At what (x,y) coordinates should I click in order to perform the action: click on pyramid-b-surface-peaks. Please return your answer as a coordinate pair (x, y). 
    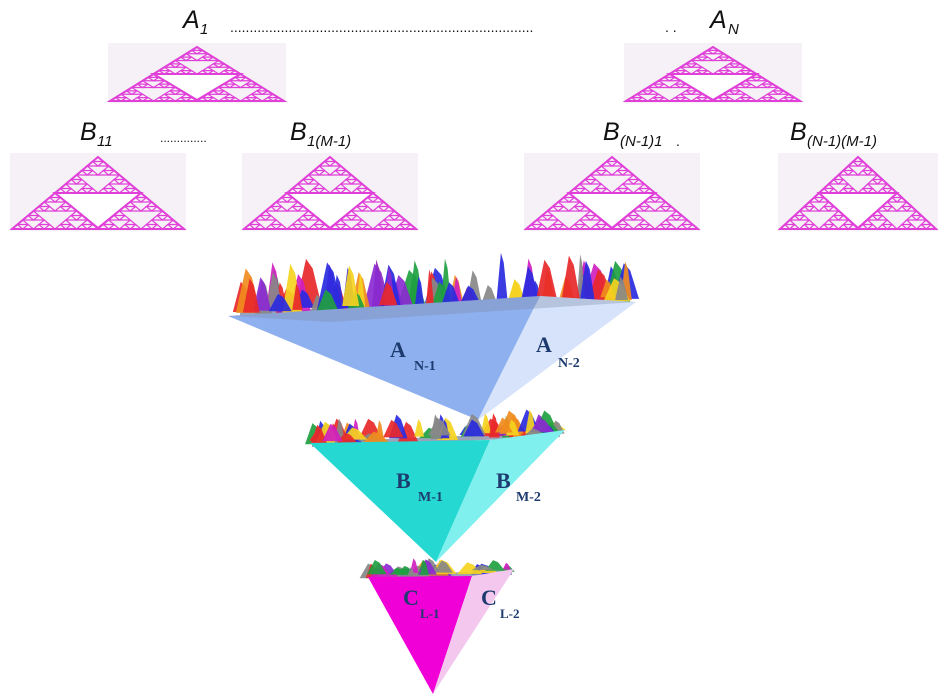
    Looking at the image, I should click on (436, 428).